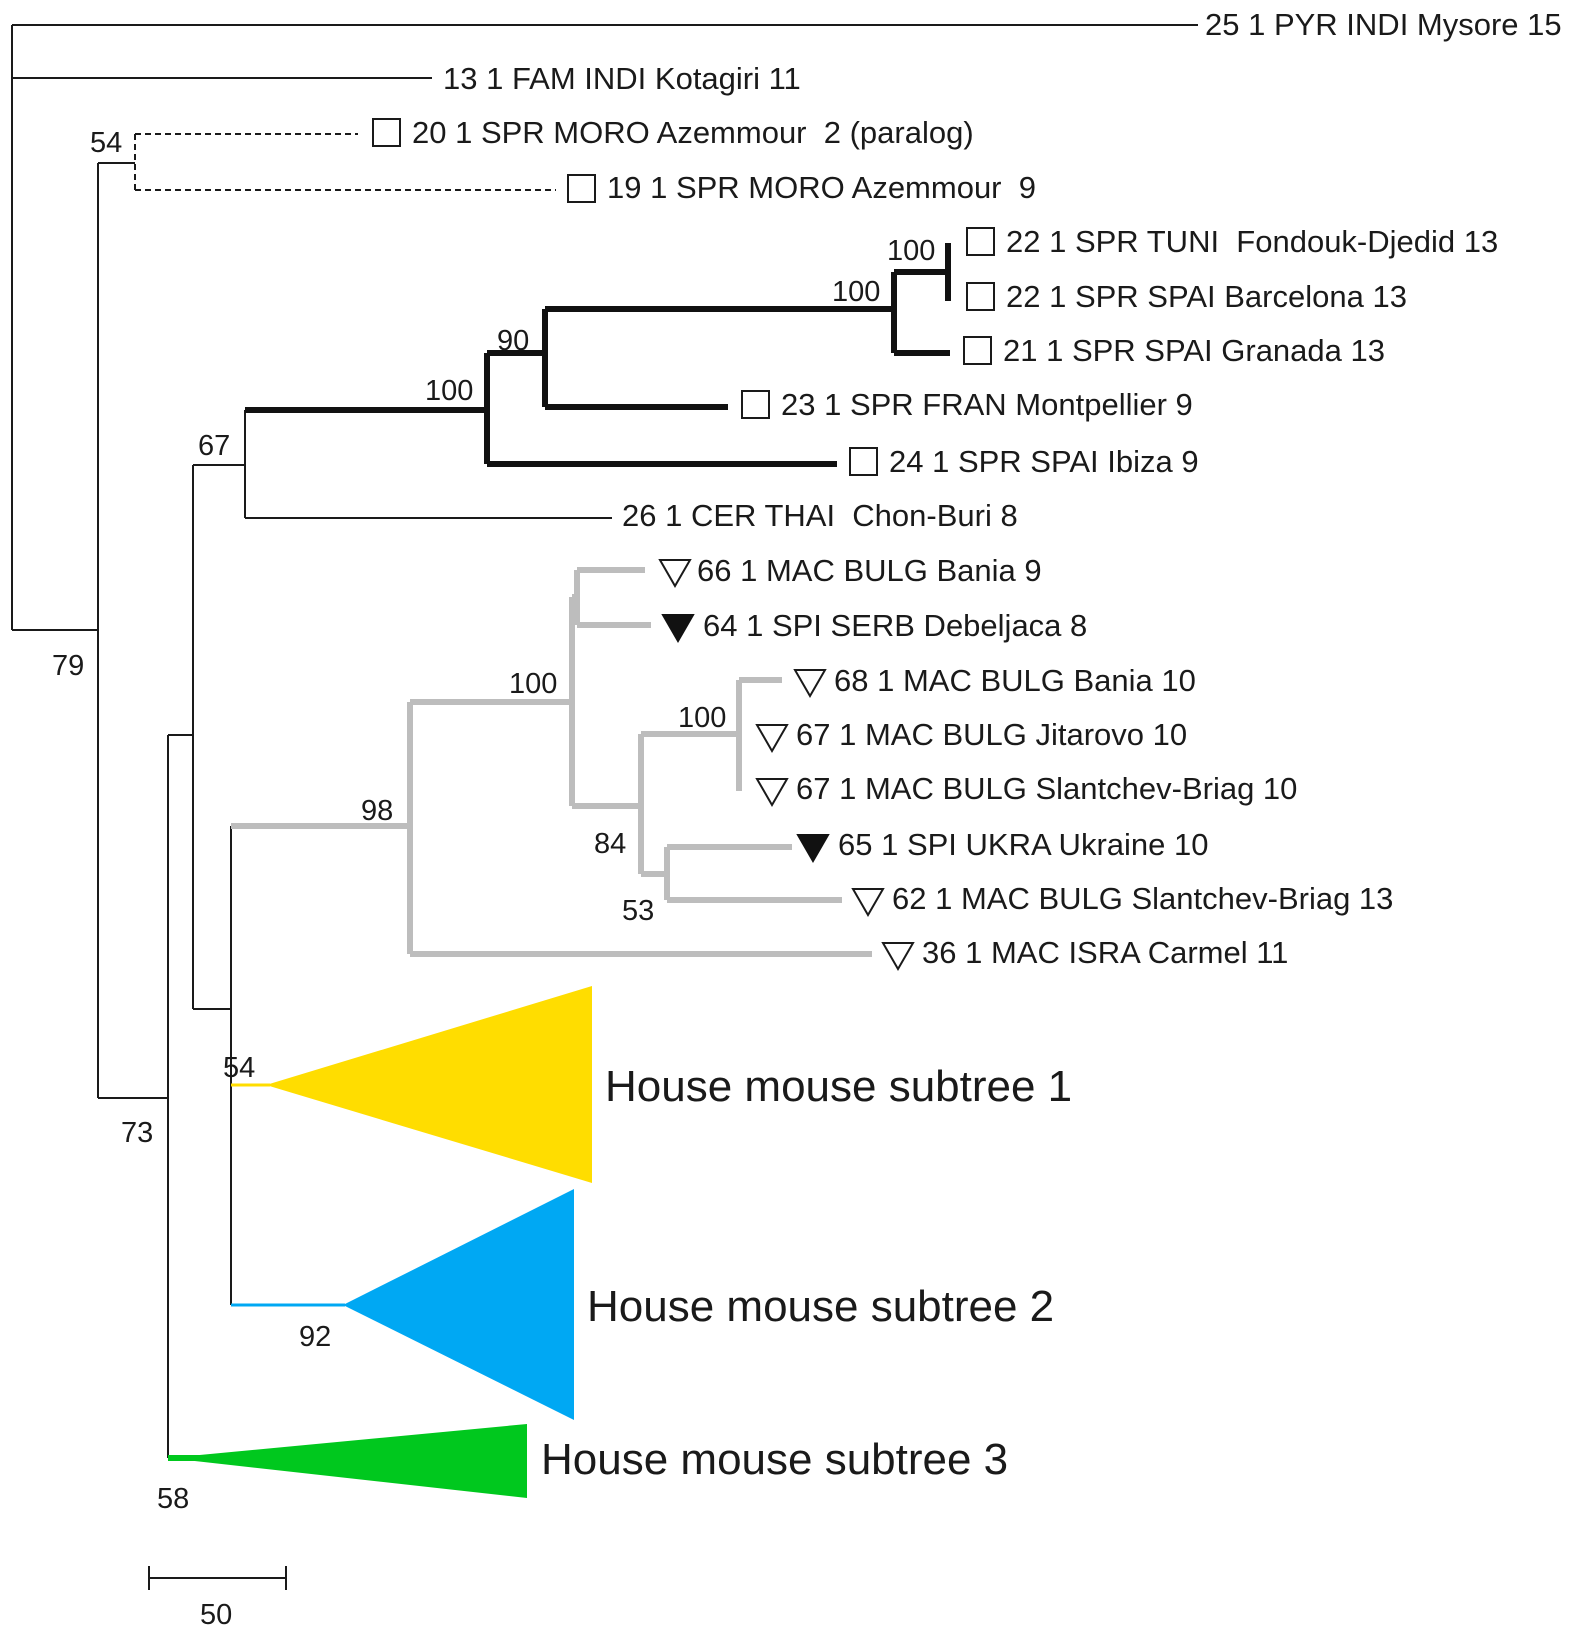 The width and height of the screenshot is (1594, 1634). What do you see at coordinates (216, 1615) in the screenshot?
I see `scale-bar-label: 50` at bounding box center [216, 1615].